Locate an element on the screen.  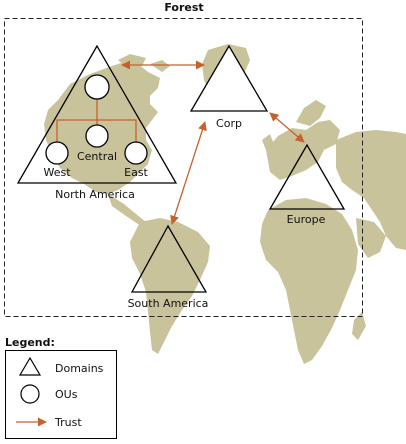
legend-label-domains: Domains is located at coordinates (79, 368).